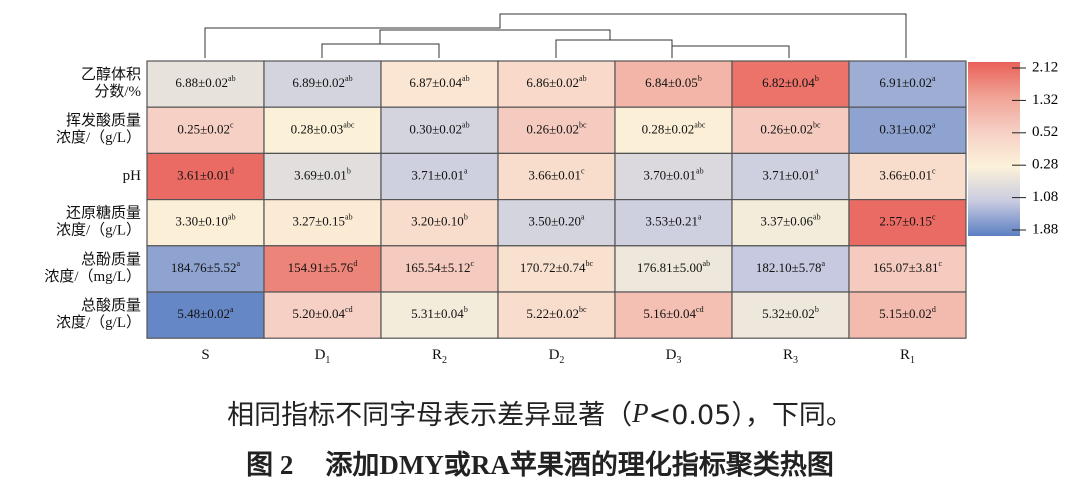 This screenshot has height=499, width=1080. Describe the element at coordinates (438, 267) in the screenshot. I see `cell-value: 165.54±5.12` at that location.